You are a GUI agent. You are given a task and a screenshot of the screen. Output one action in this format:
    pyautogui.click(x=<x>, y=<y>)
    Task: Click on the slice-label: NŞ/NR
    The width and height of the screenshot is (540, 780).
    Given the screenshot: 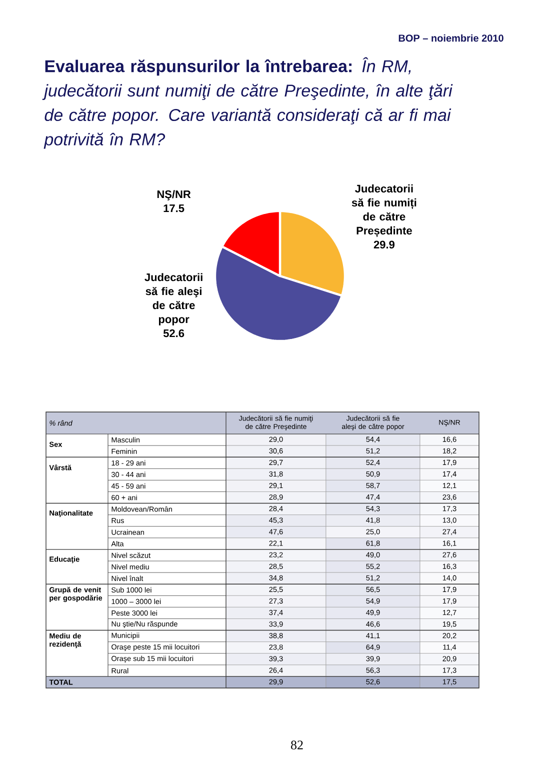 What is the action you would take?
    pyautogui.click(x=174, y=195)
    